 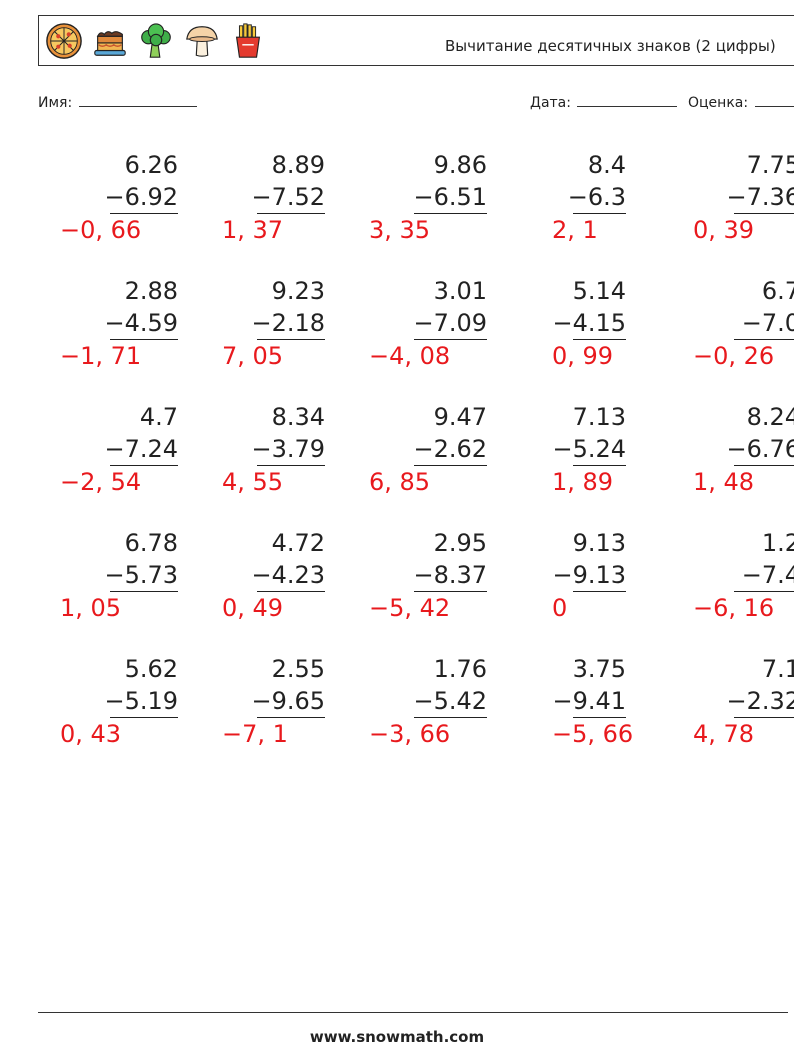 What do you see at coordinates (410, 734) in the screenshot?
I see `answer: −3, 66` at bounding box center [410, 734].